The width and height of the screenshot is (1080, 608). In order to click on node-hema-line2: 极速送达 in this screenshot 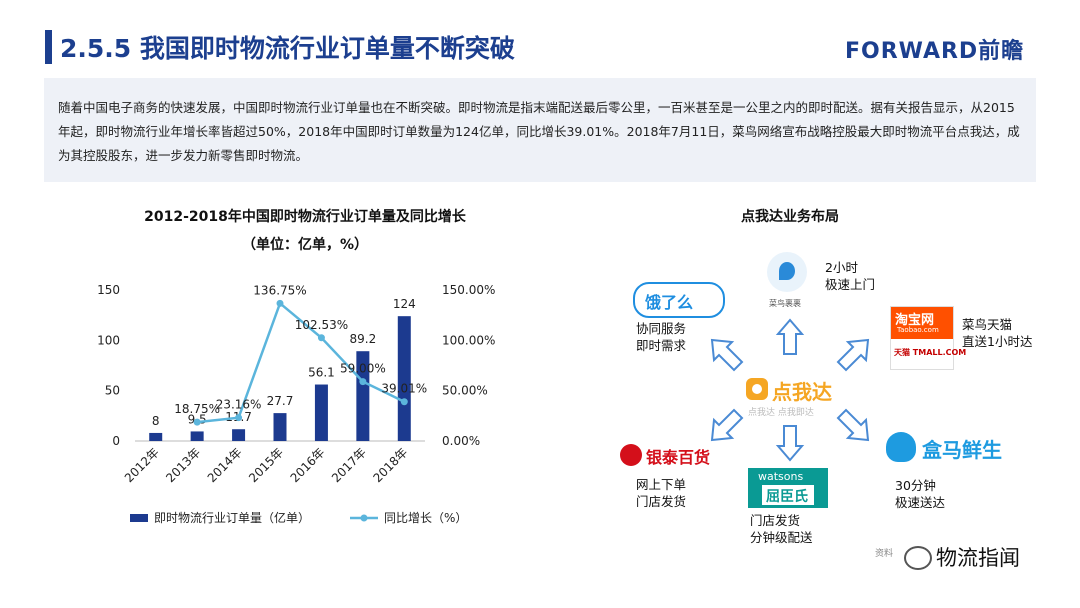, I will do `click(920, 502)`.